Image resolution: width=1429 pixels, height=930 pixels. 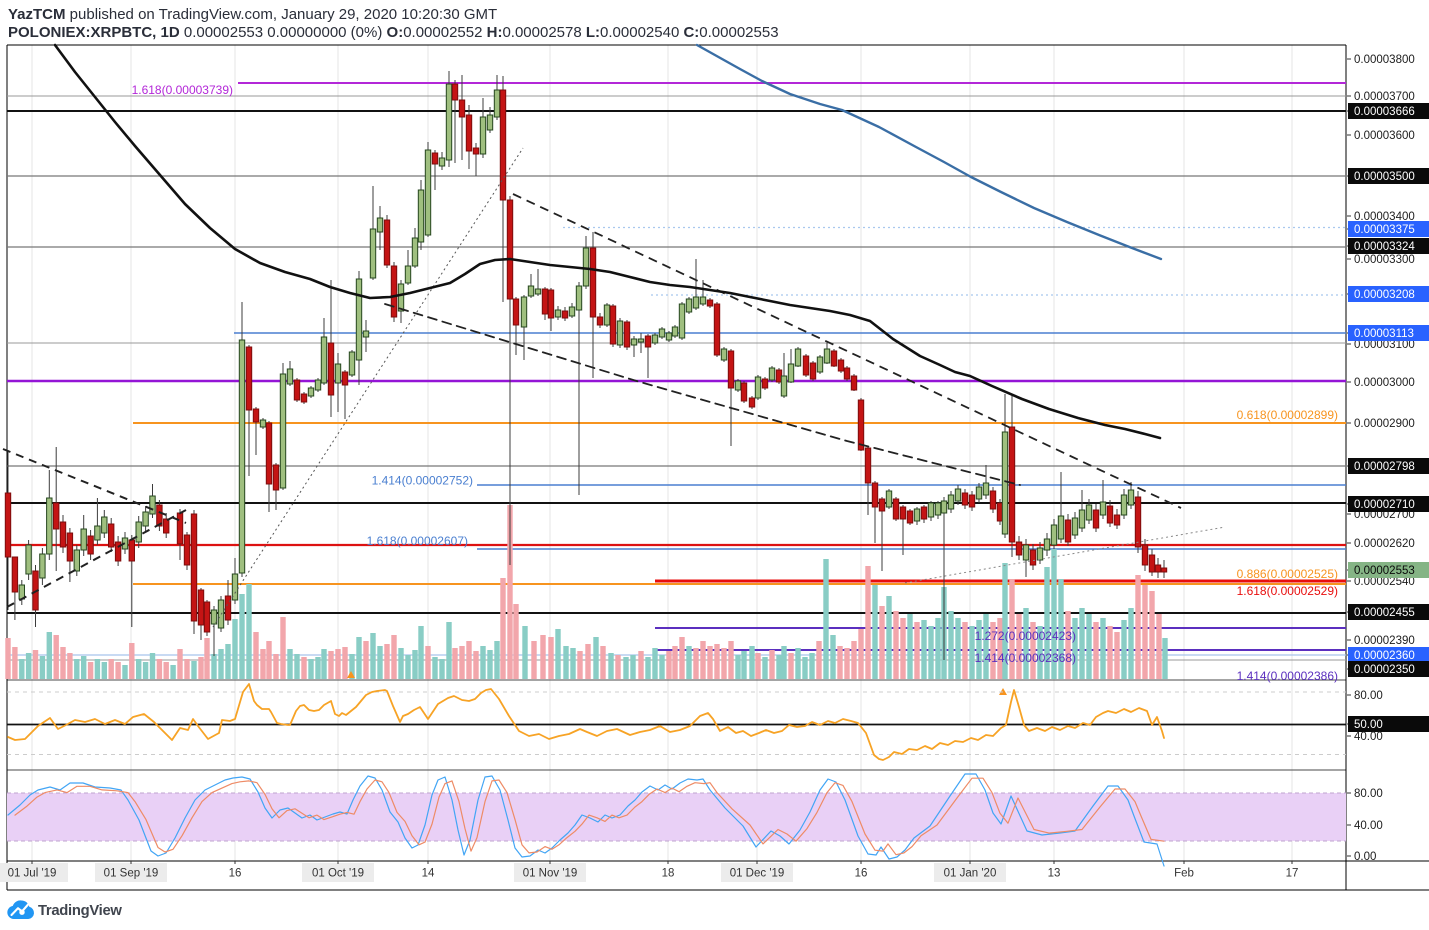 What do you see at coordinates (1384, 112) in the screenshot?
I see `svg-text: 0.00003666` at bounding box center [1384, 112].